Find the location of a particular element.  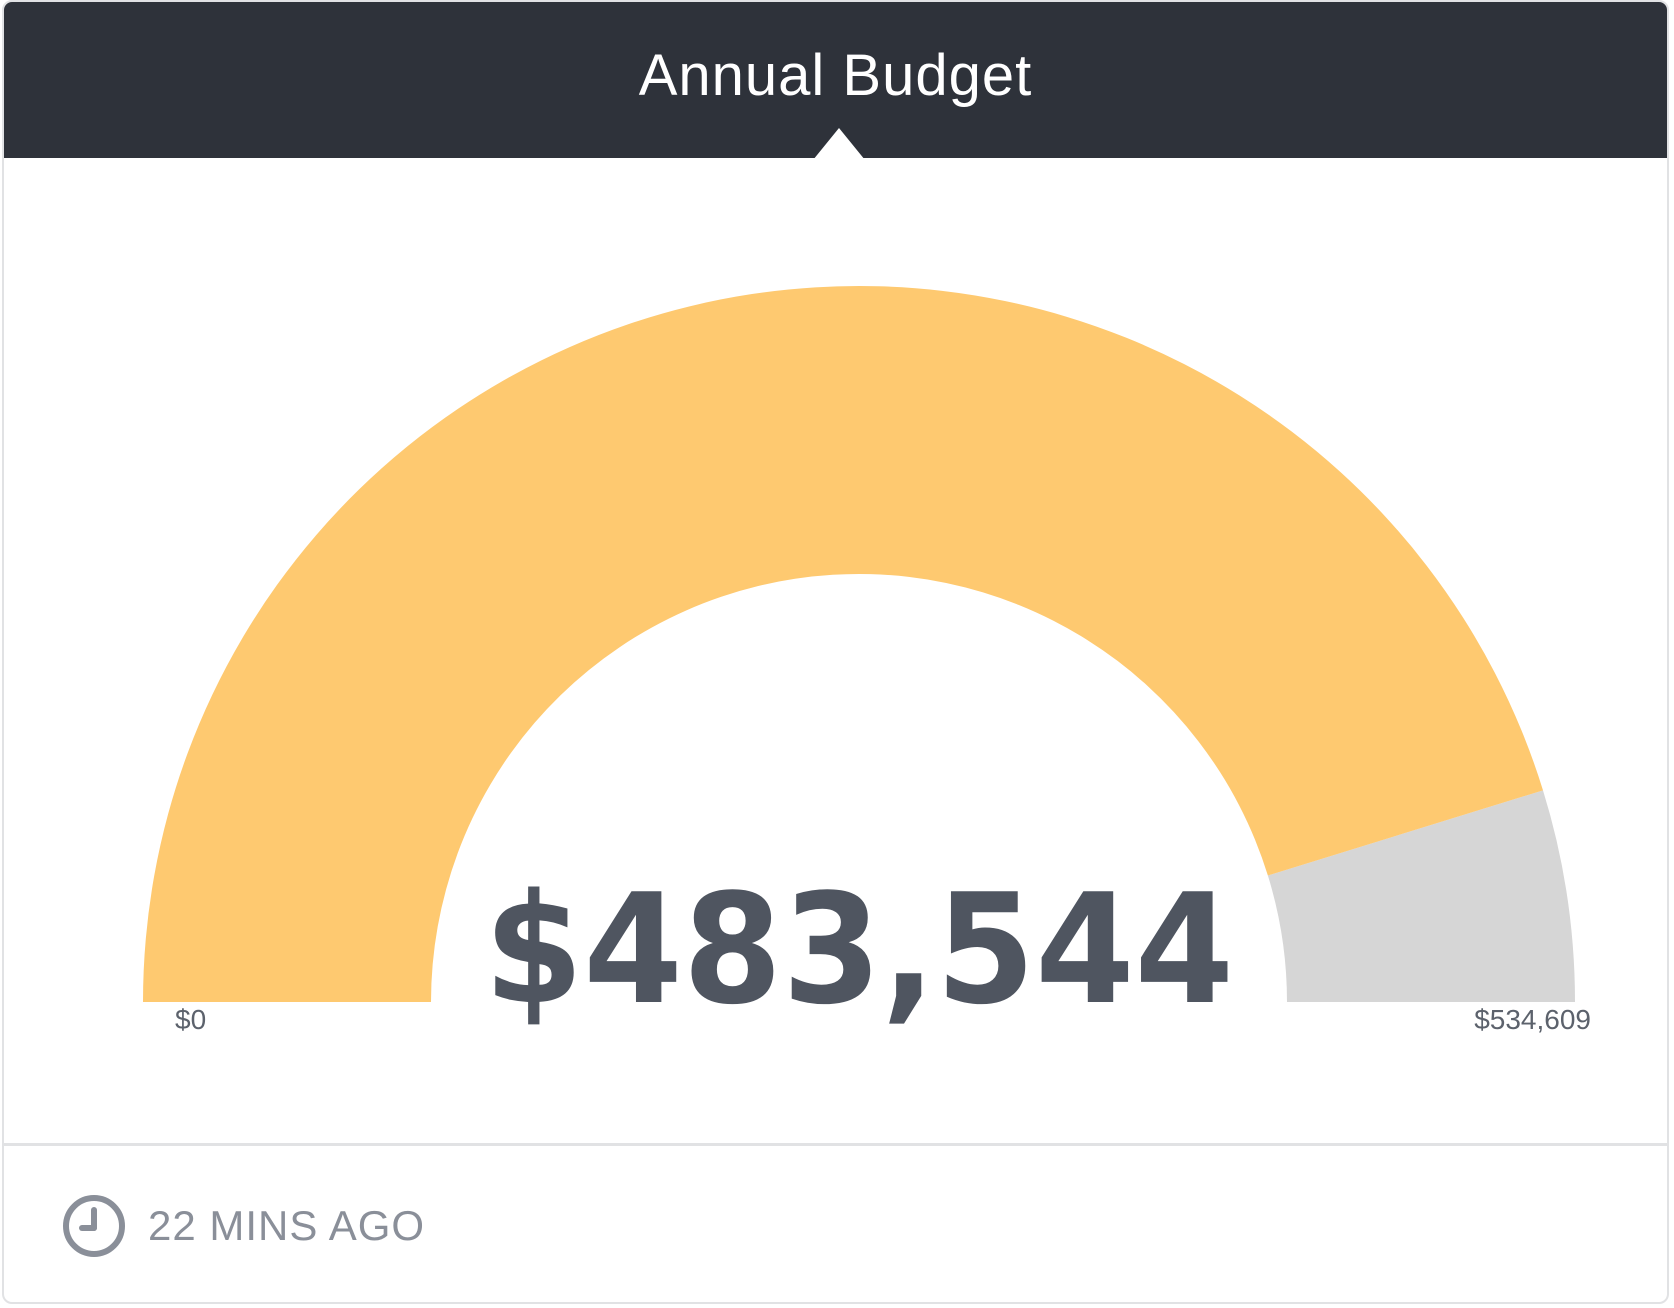

header-notch is located at coordinates (839, 144).